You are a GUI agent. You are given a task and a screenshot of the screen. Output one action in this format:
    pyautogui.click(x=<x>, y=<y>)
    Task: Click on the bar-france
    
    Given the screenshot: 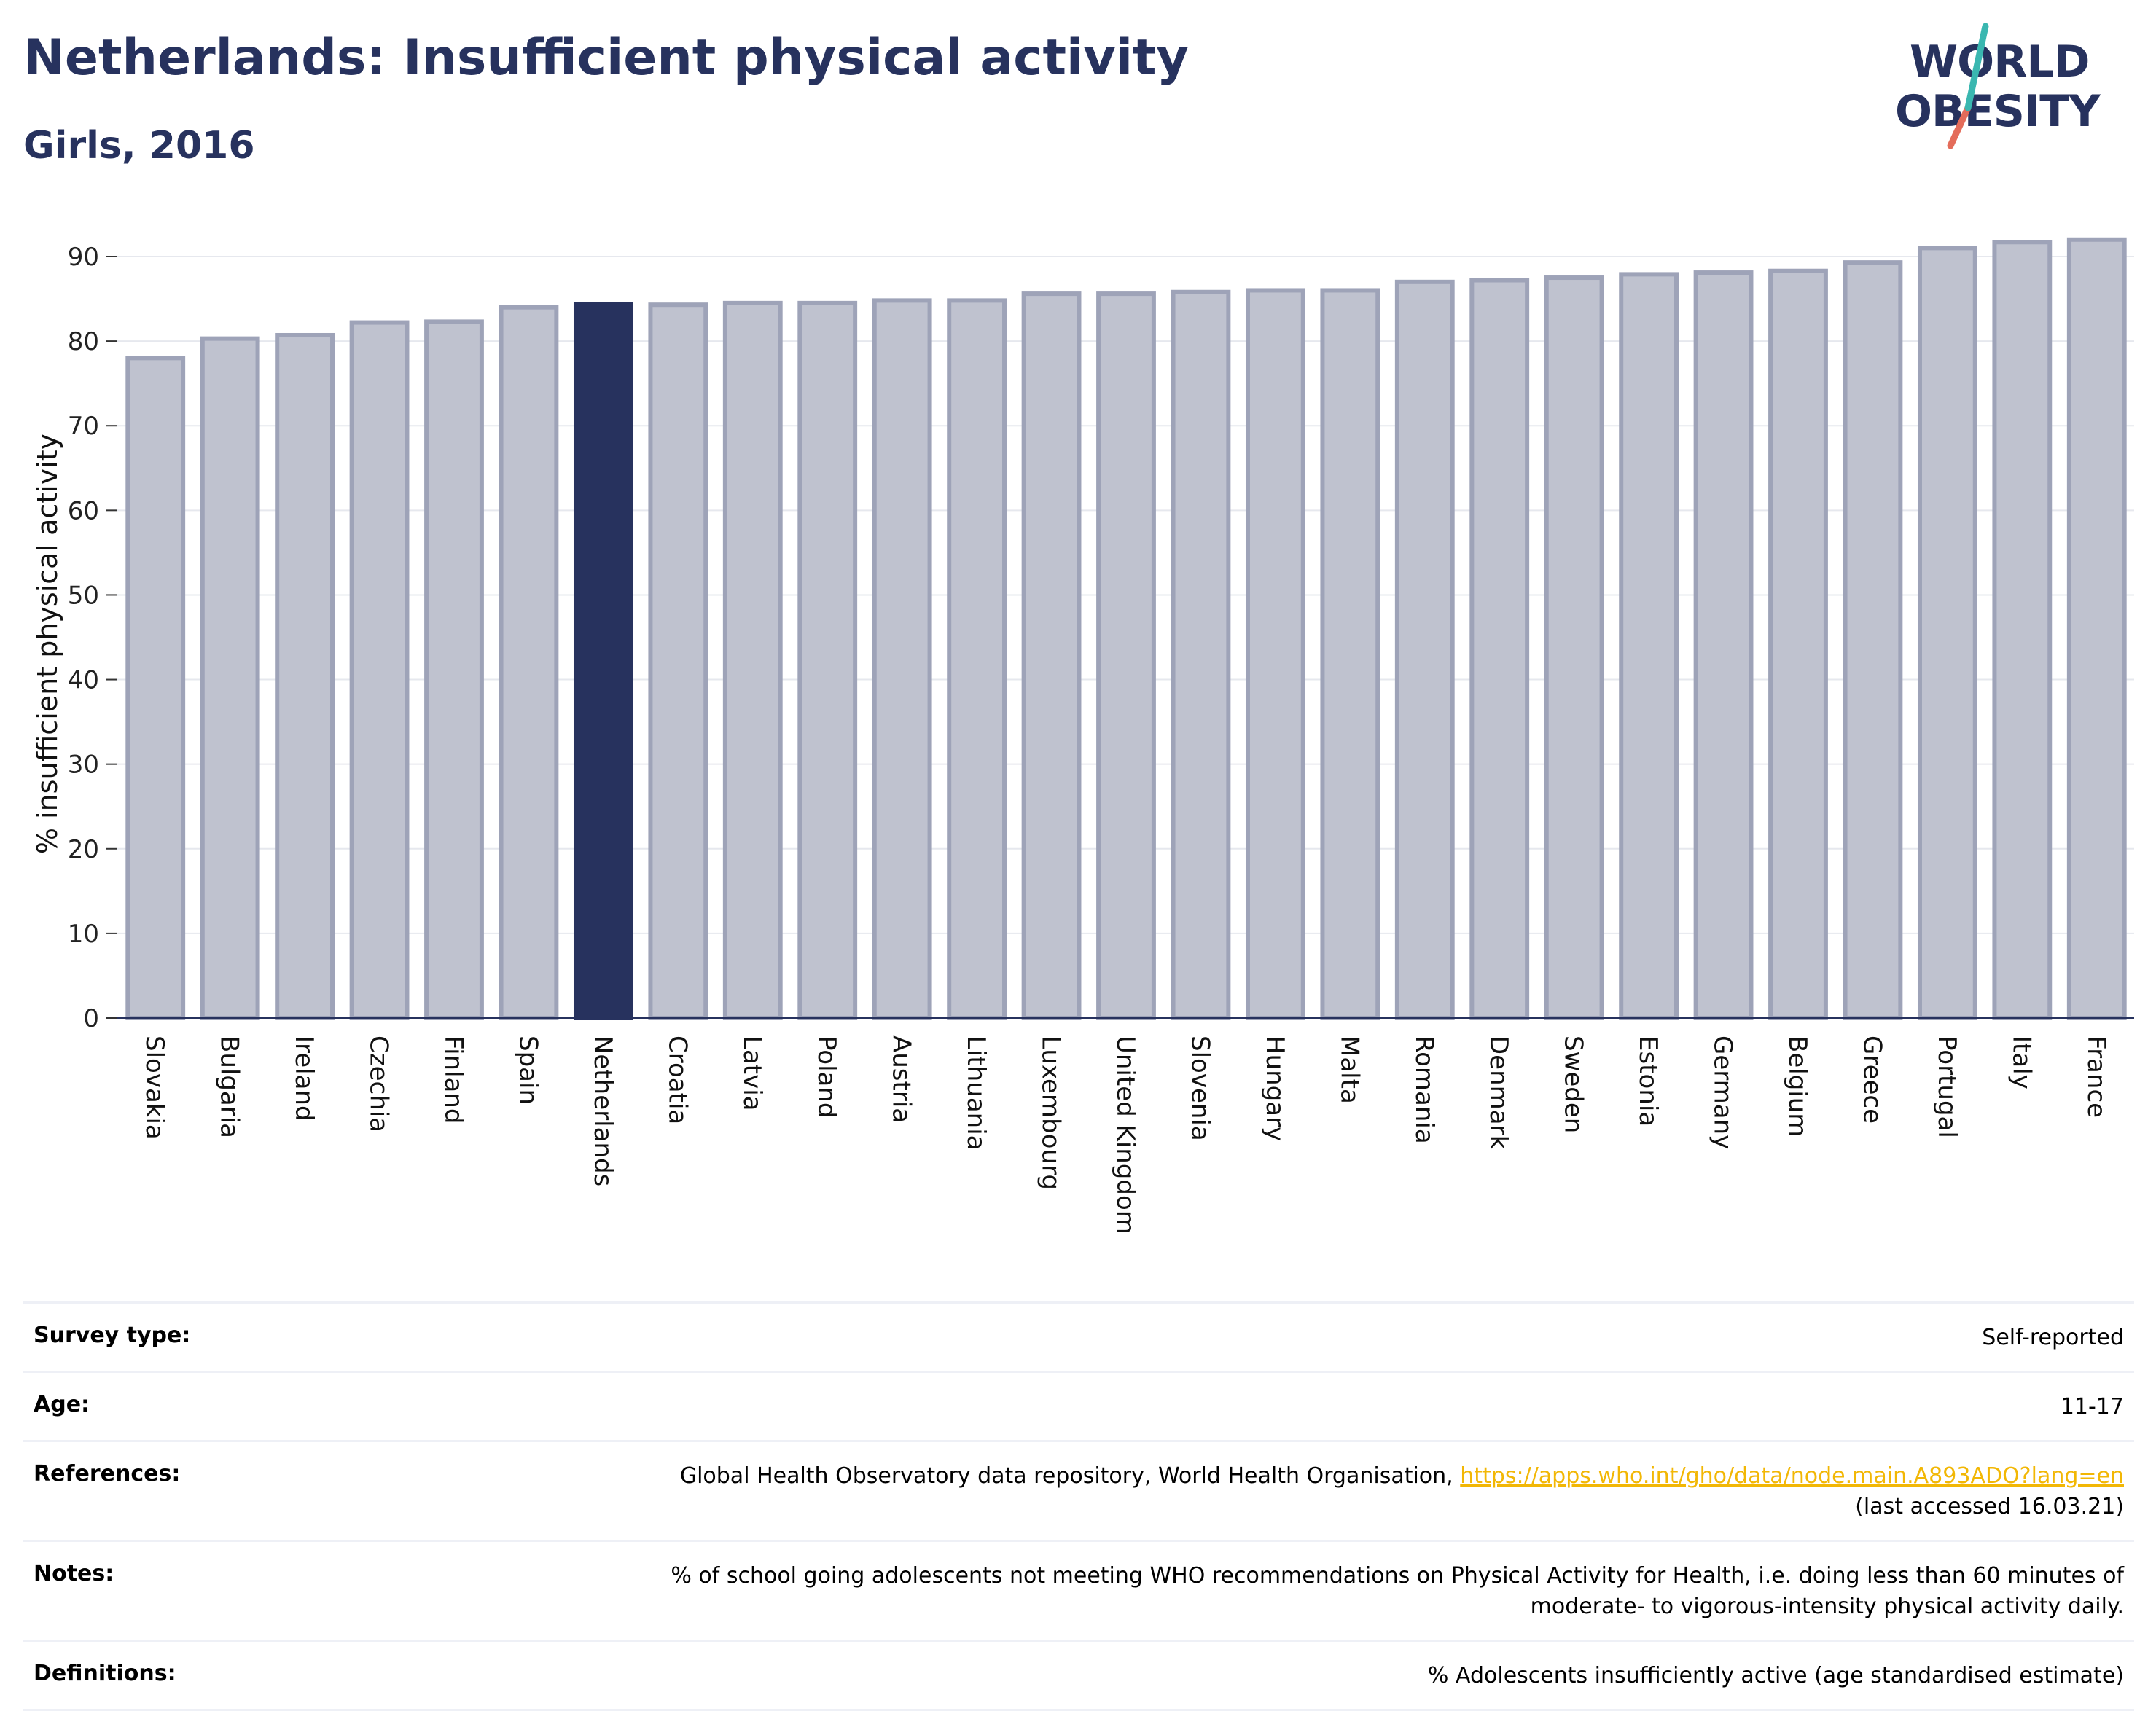 What is the action you would take?
    pyautogui.click(x=2097, y=628)
    